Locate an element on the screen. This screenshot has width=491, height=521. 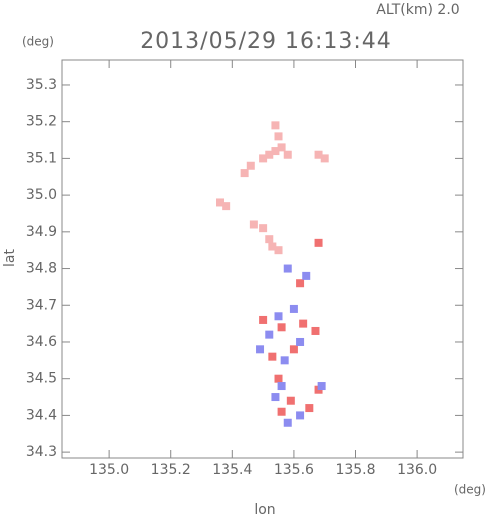
x-tick-label: 136.0 is located at coordinates (417, 470).